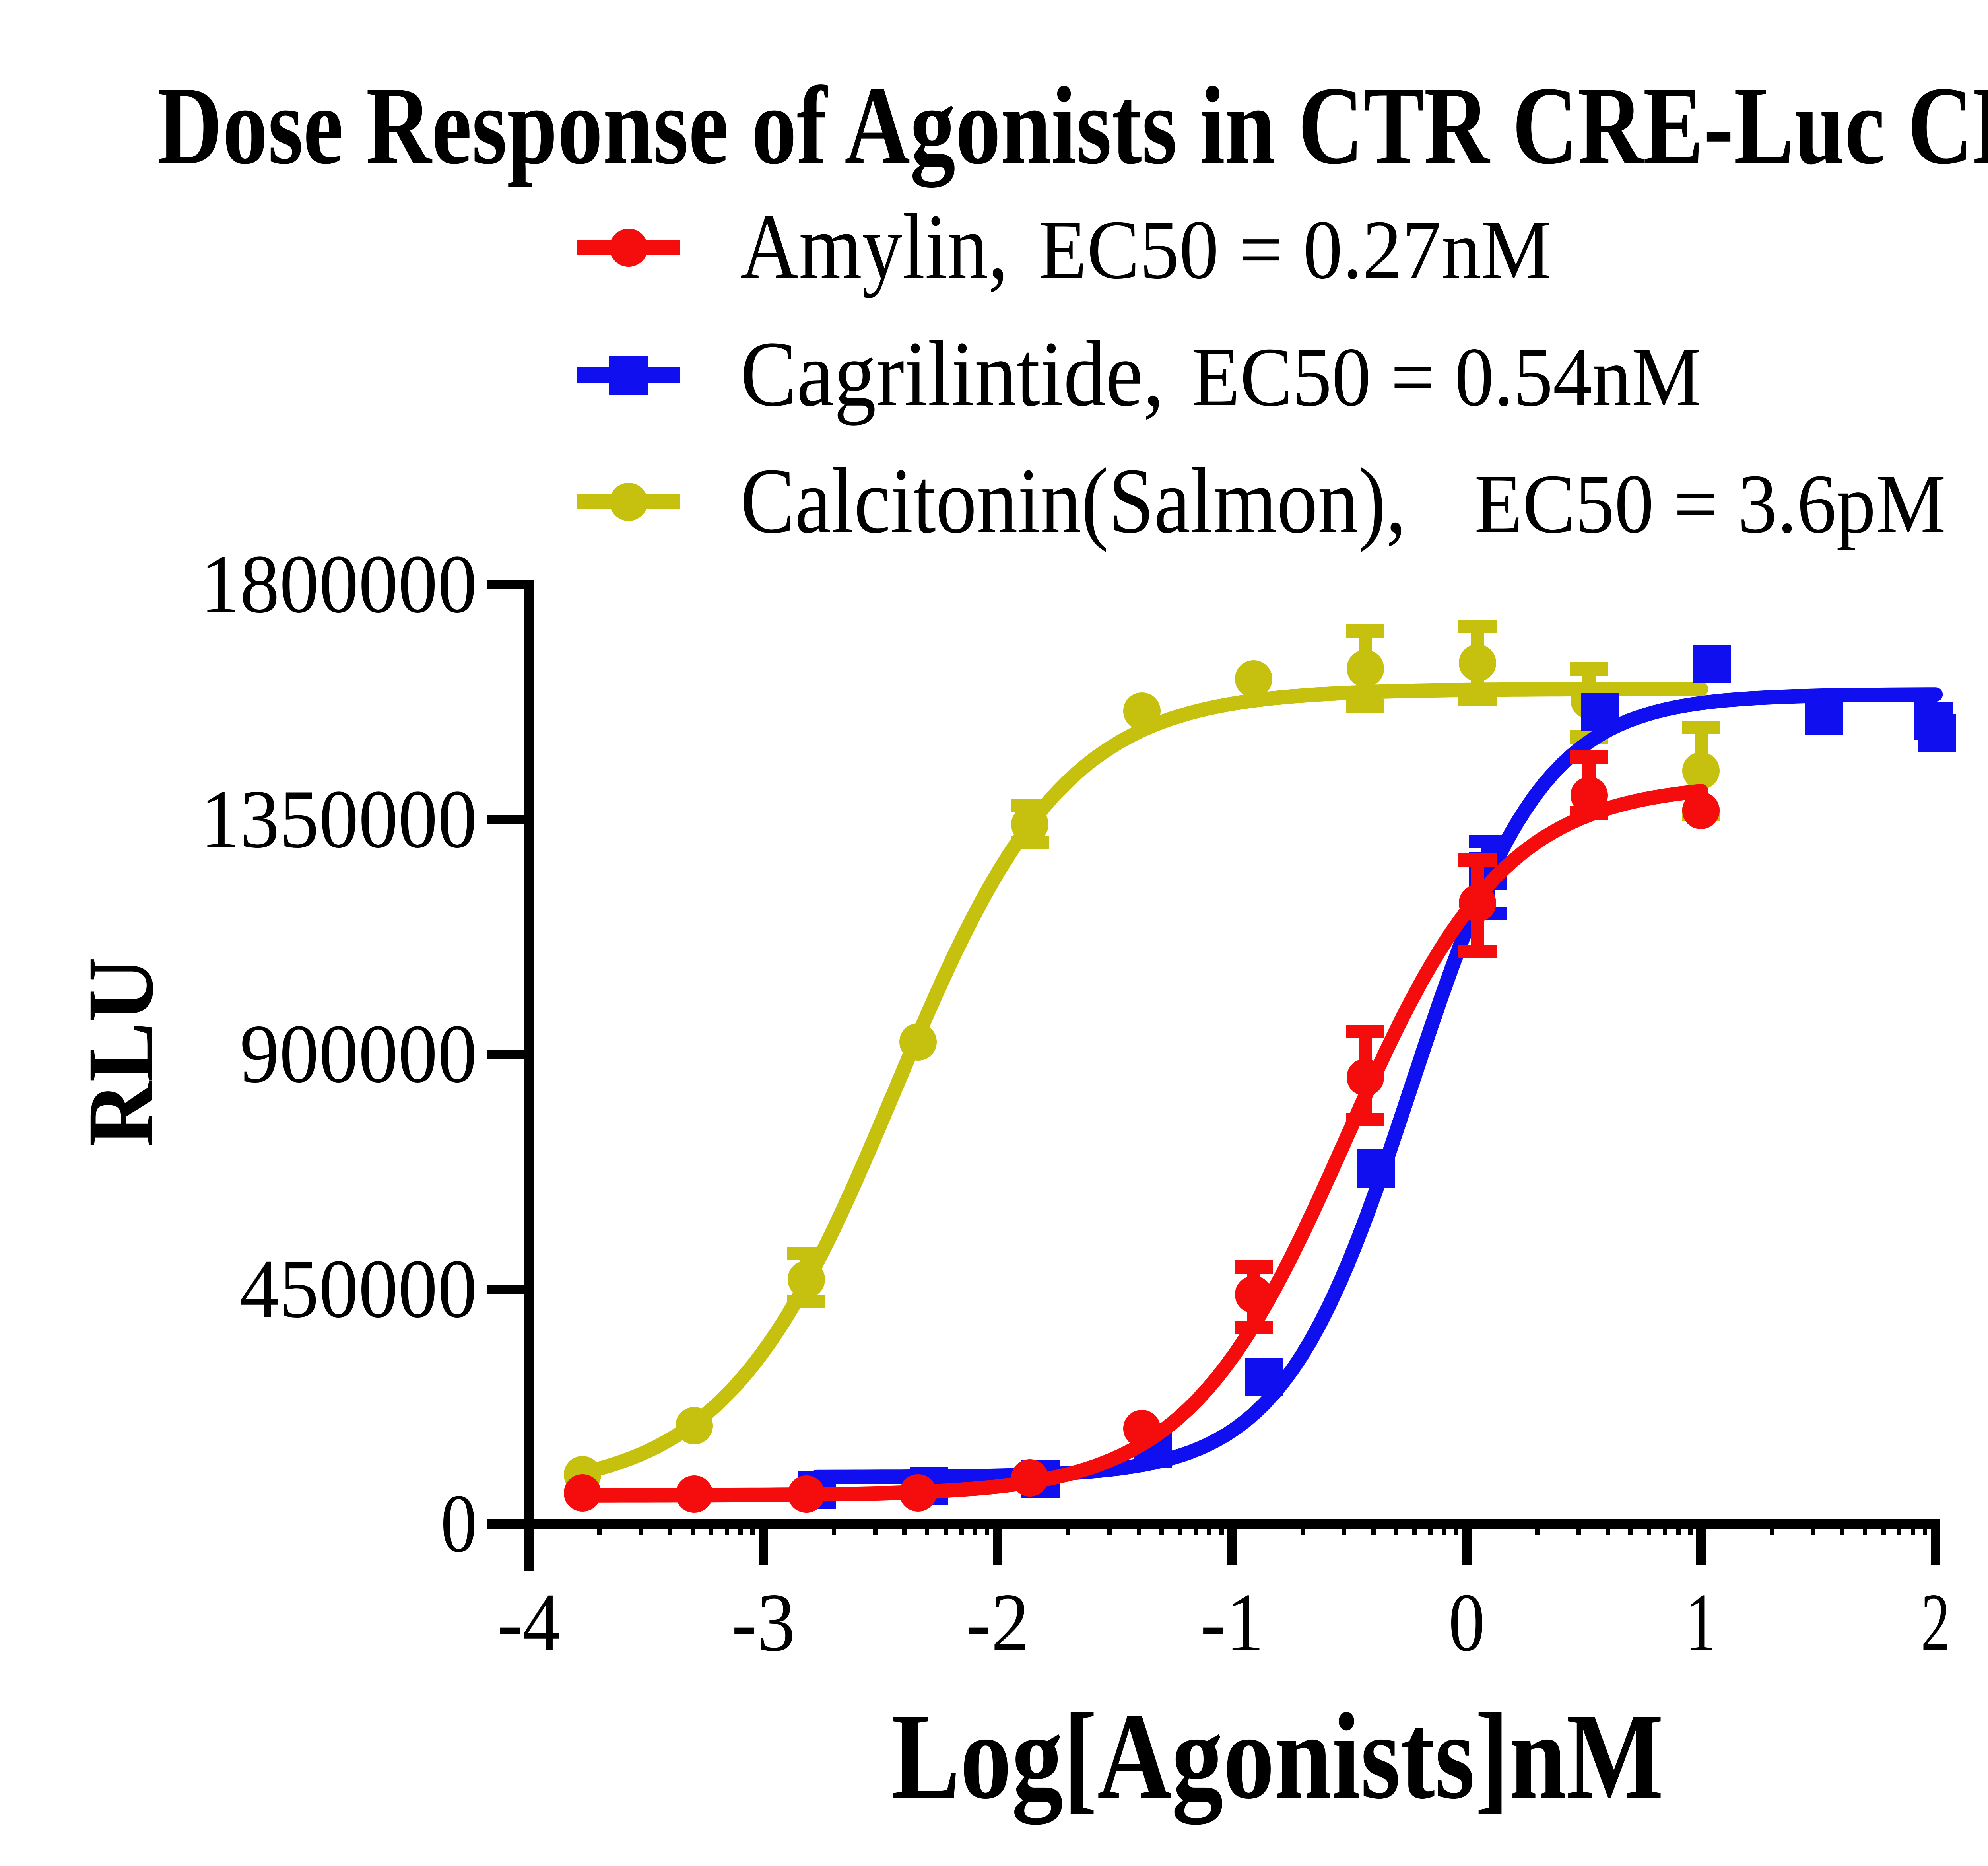 This screenshot has height=1866, width=1988. Describe the element at coordinates (1277, 1757) in the screenshot. I see `svg-text: Log[Agonists]nM` at that location.